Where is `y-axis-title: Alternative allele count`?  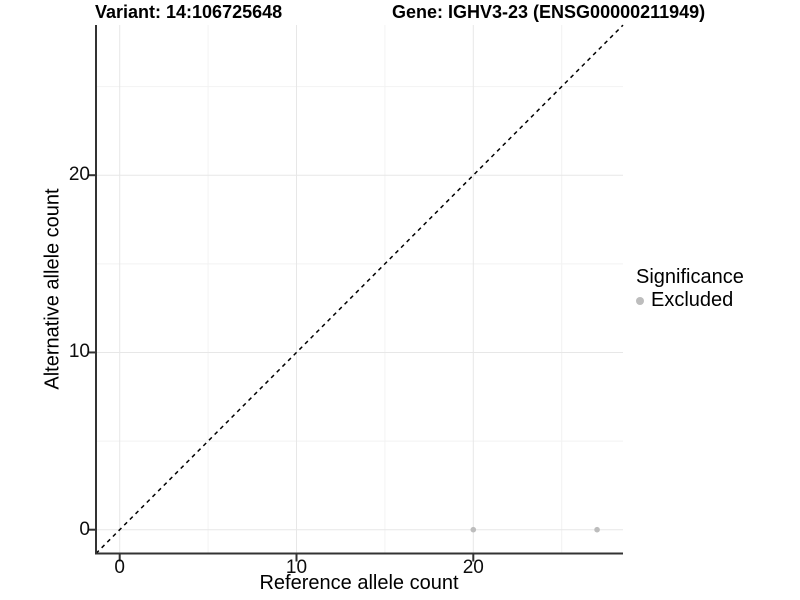 y-axis-title: Alternative allele count is located at coordinates (52, 289).